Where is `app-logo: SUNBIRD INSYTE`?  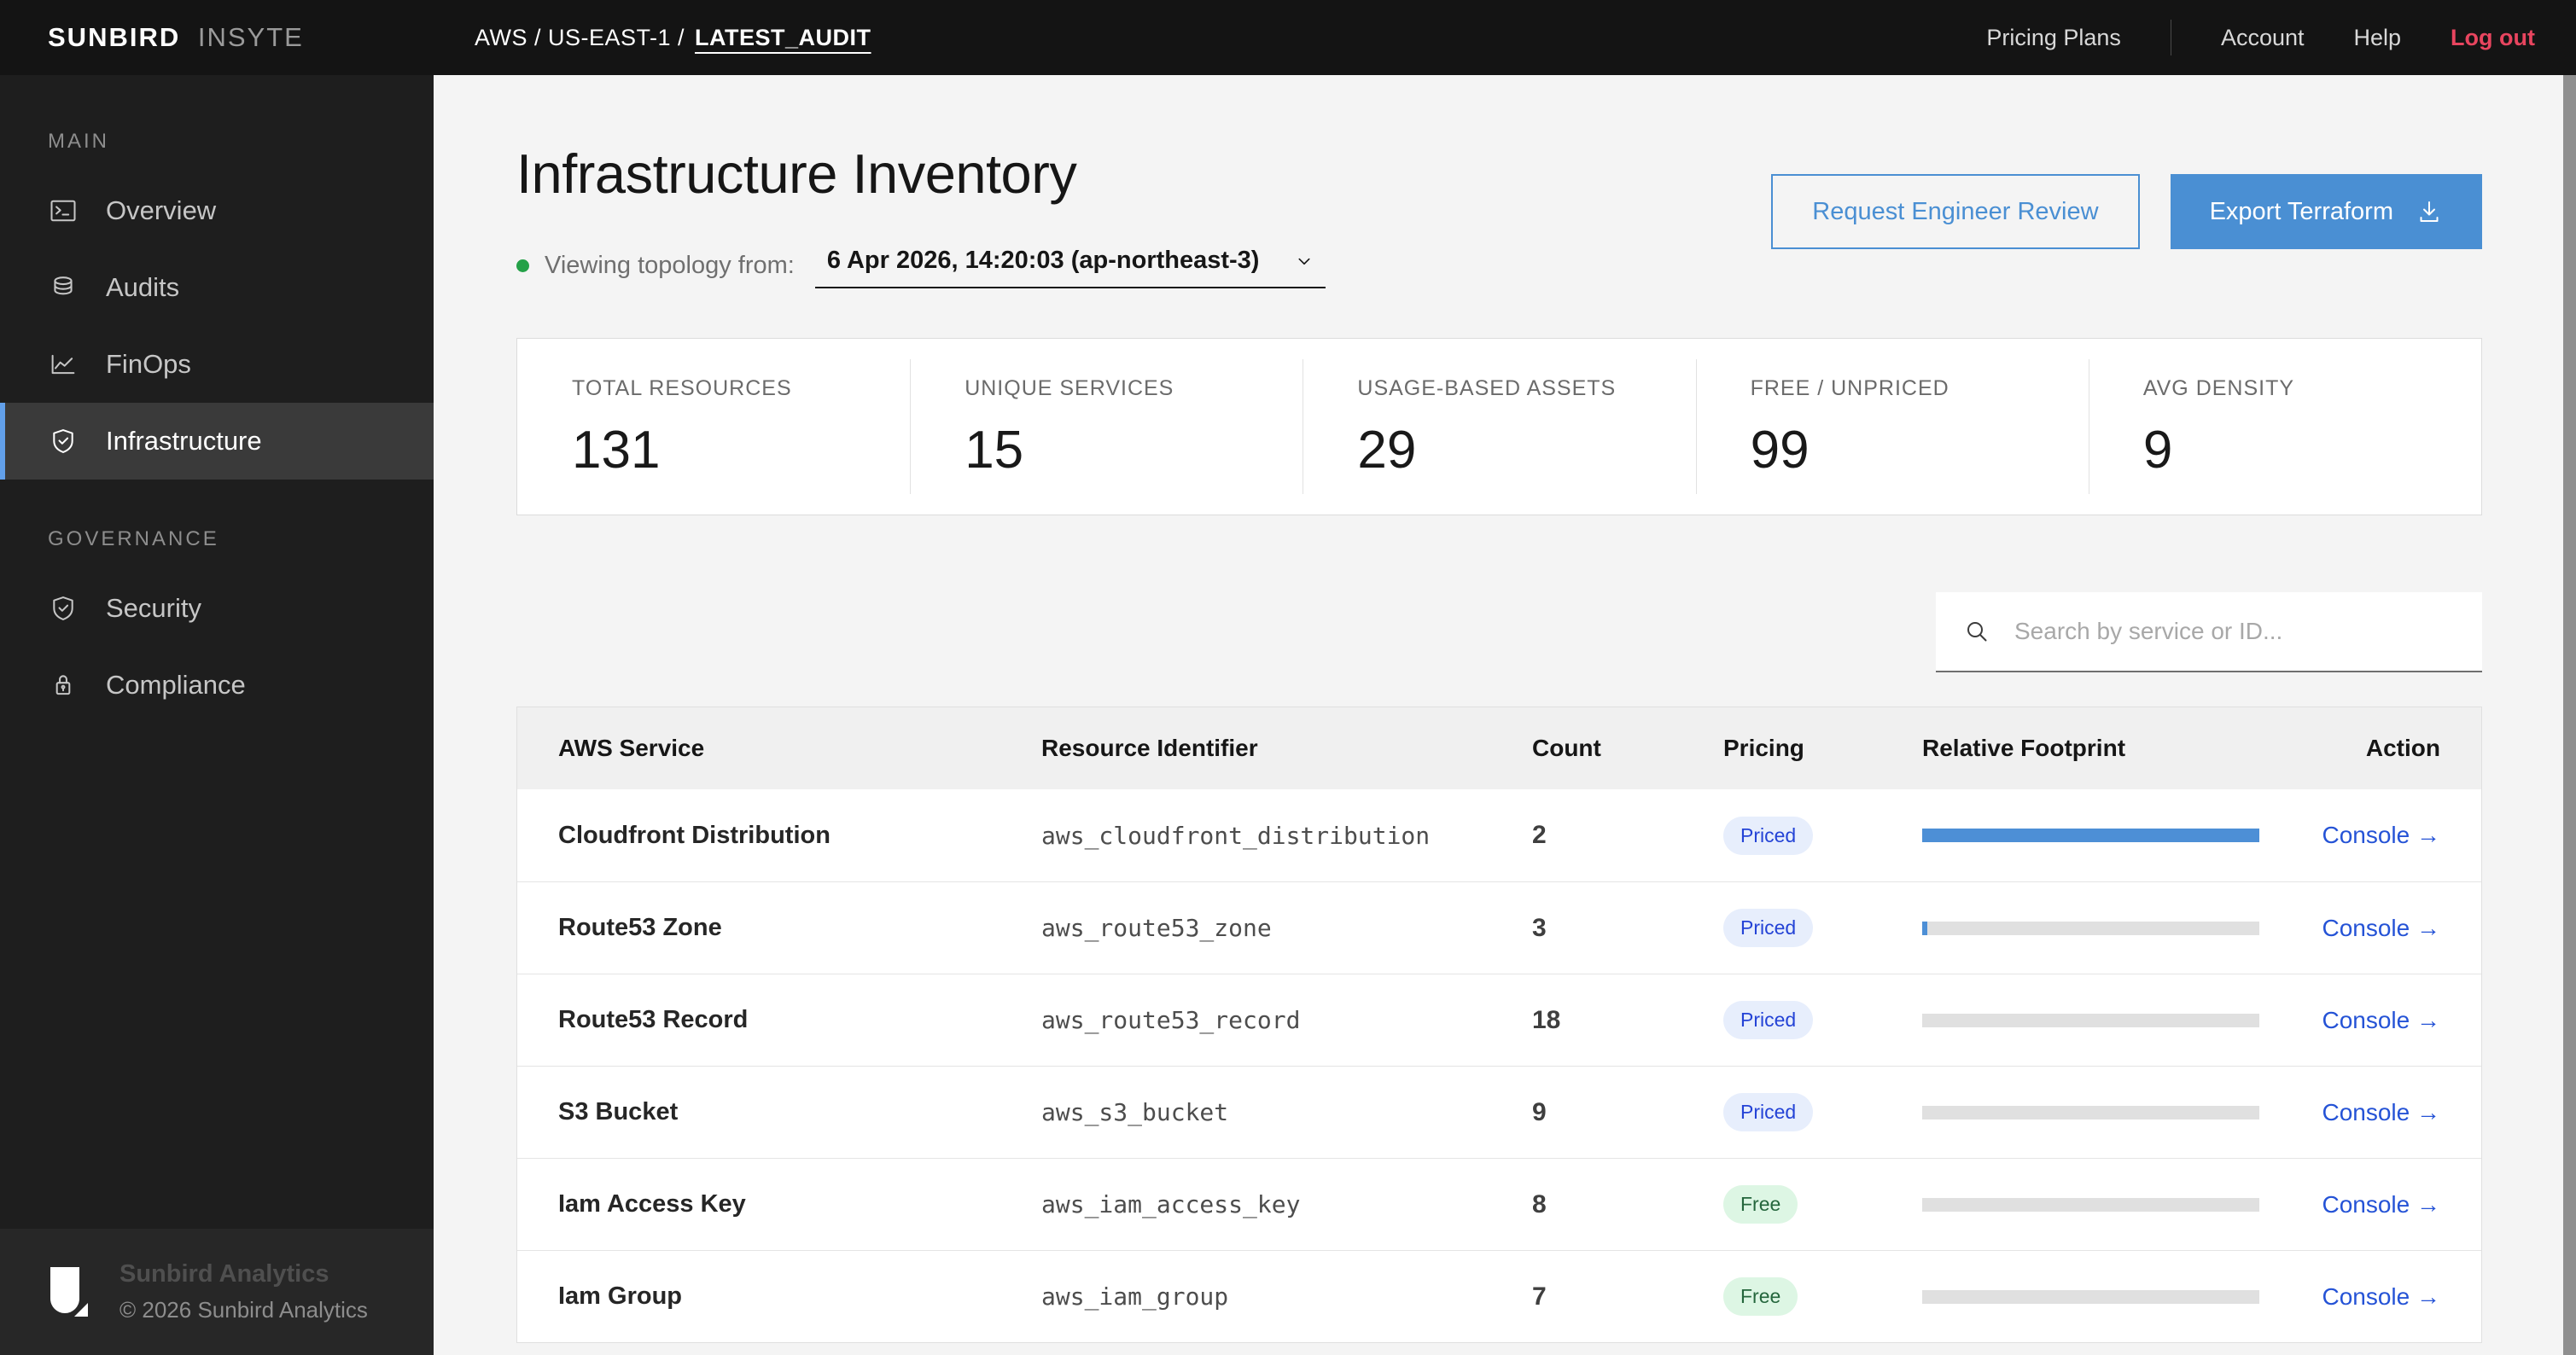
app-logo: SUNBIRD INSYTE is located at coordinates (217, 37).